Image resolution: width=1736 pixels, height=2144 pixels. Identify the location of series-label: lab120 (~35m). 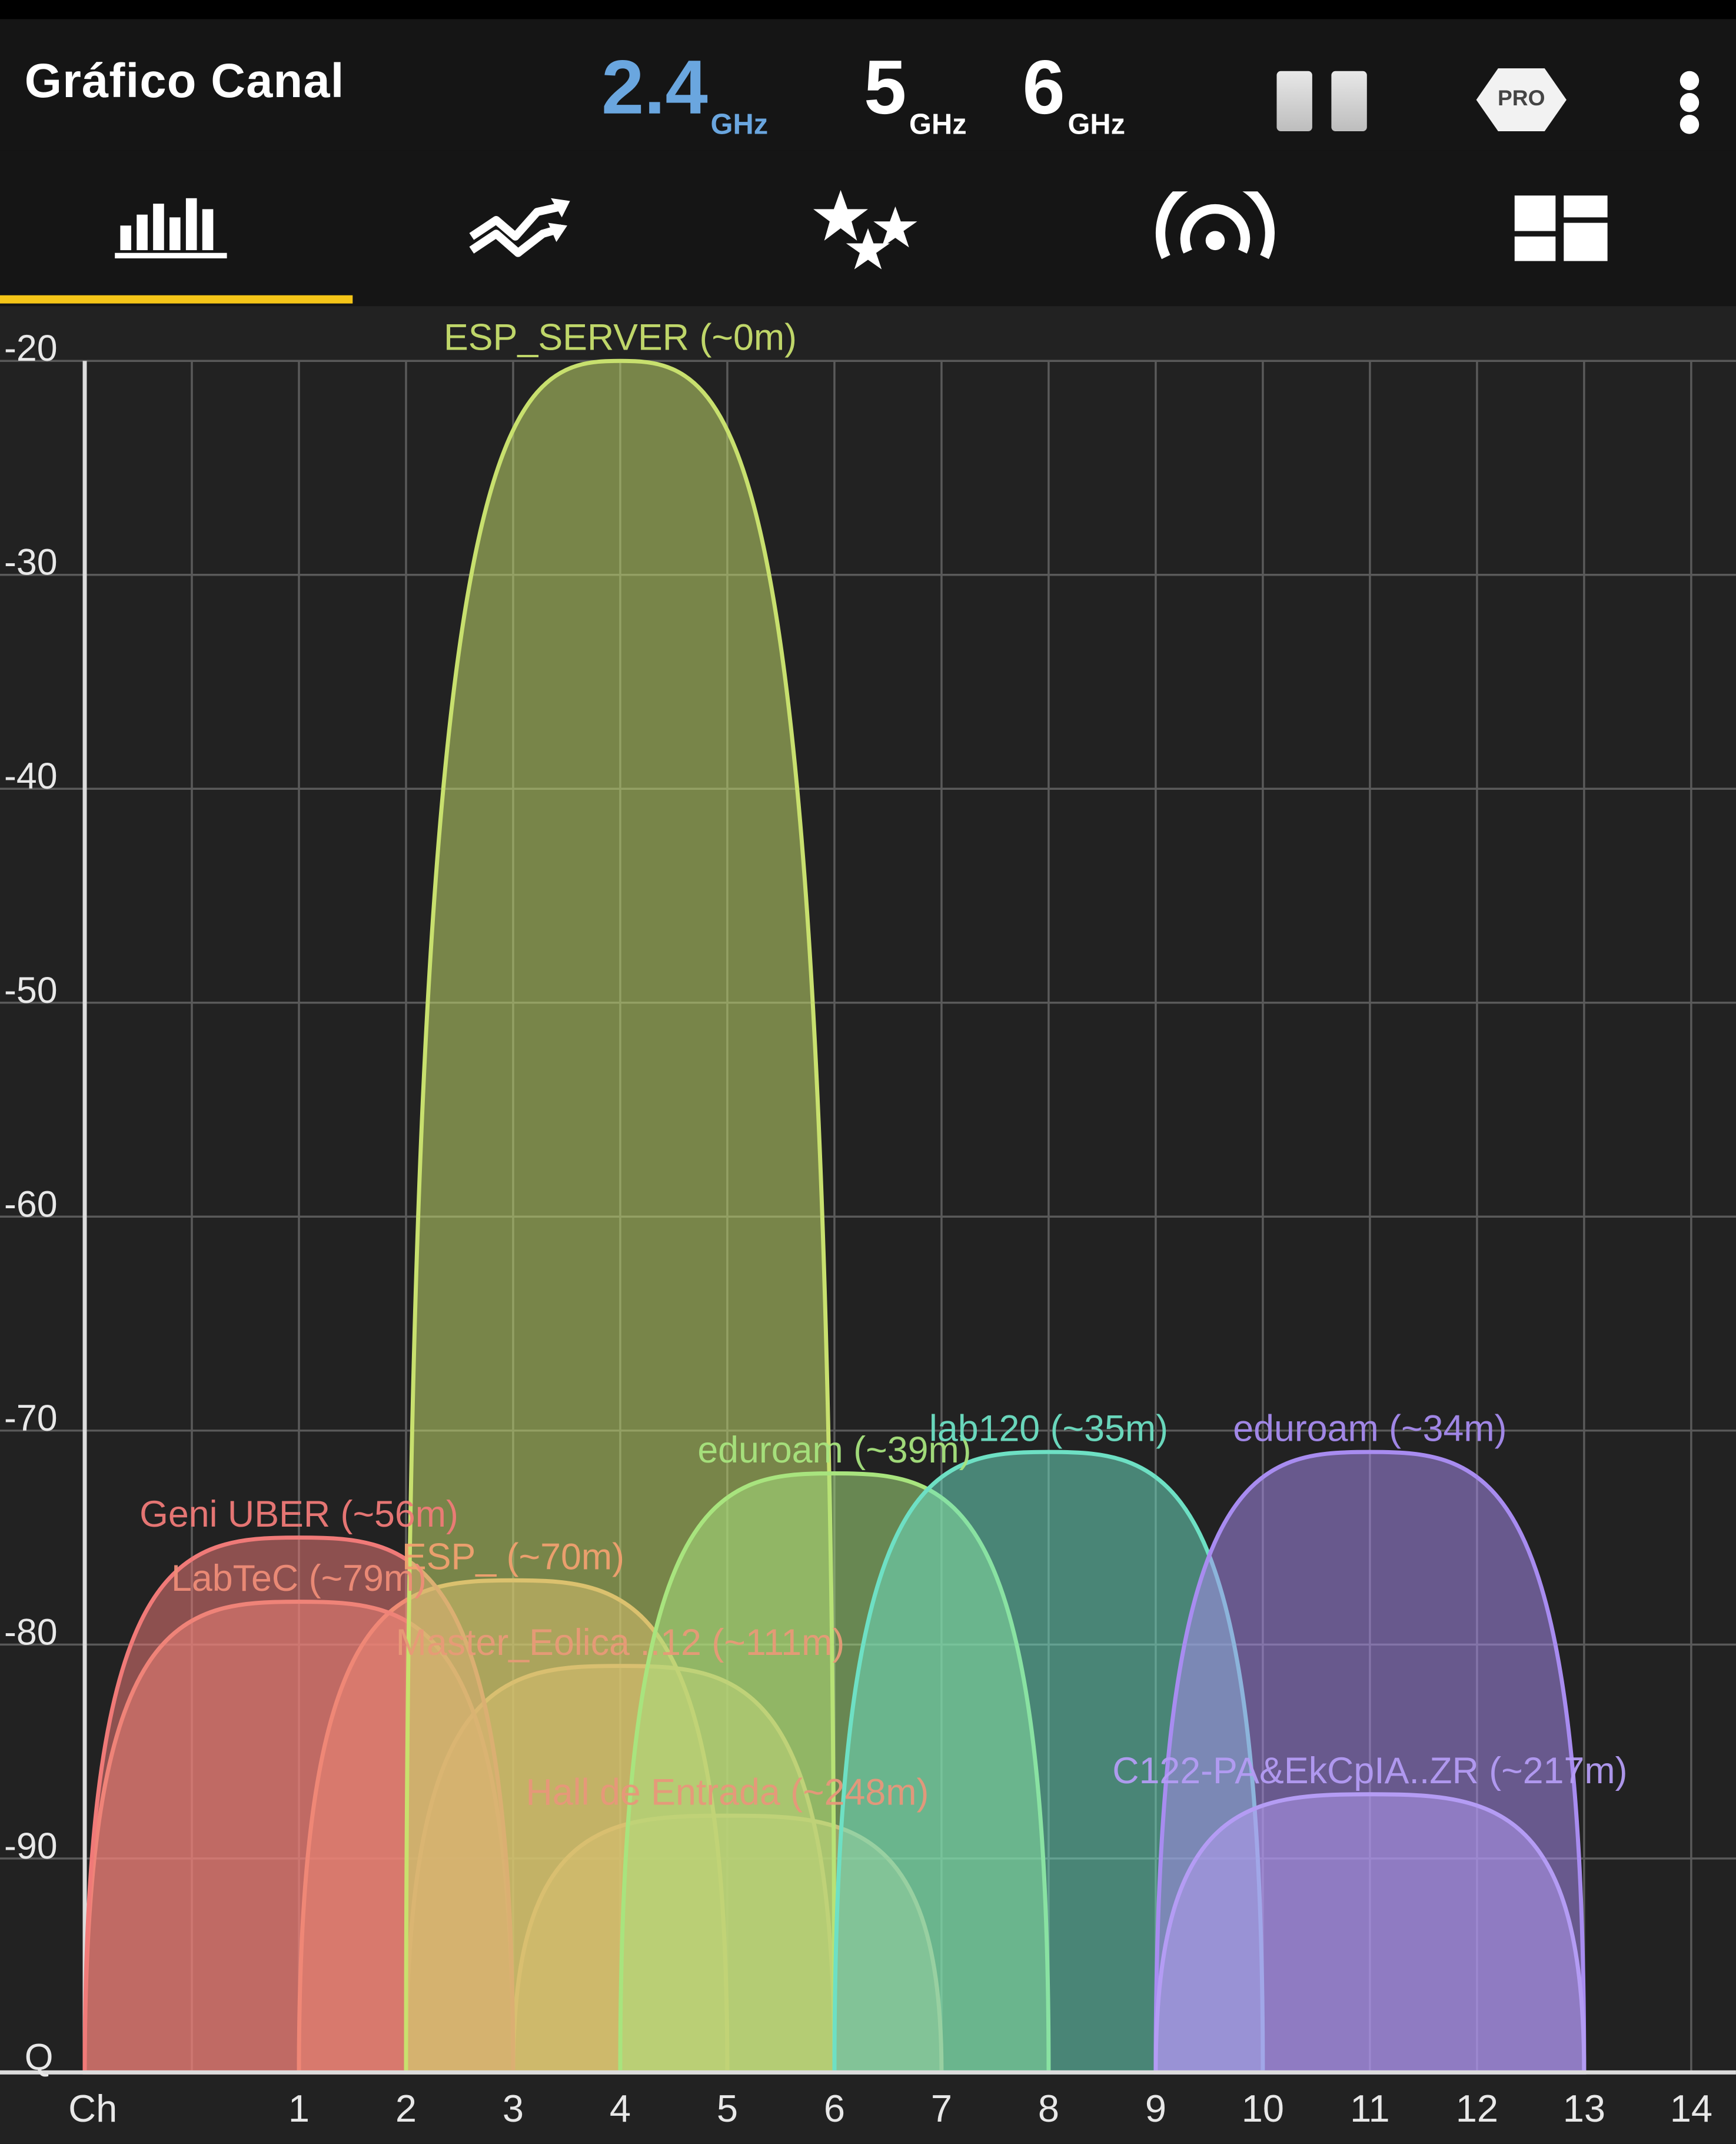
(1049, 1429).